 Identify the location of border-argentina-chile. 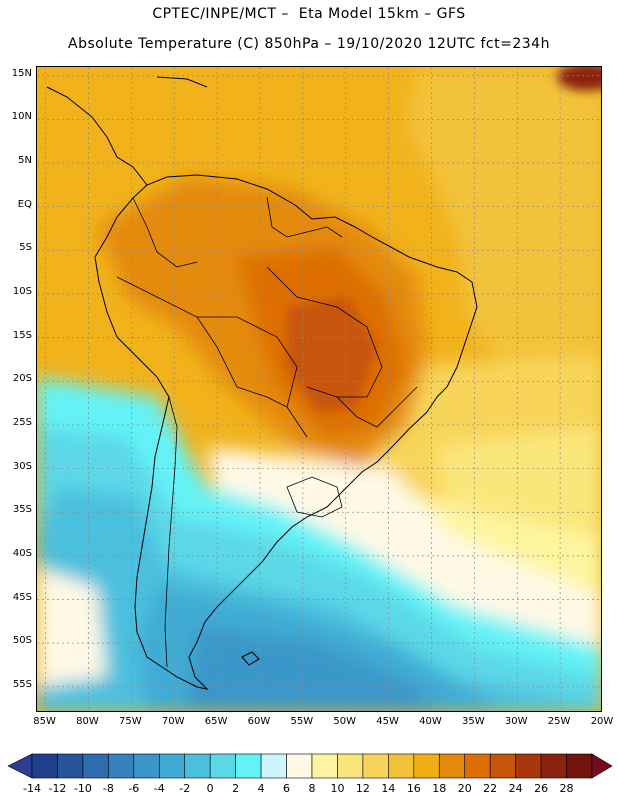
(171, 532).